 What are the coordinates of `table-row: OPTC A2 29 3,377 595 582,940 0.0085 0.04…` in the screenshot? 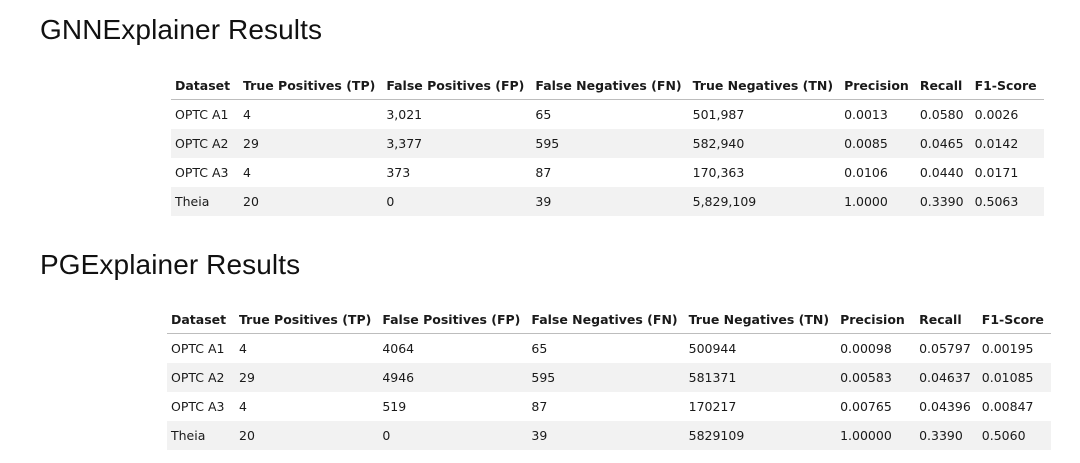 It's located at (607, 143).